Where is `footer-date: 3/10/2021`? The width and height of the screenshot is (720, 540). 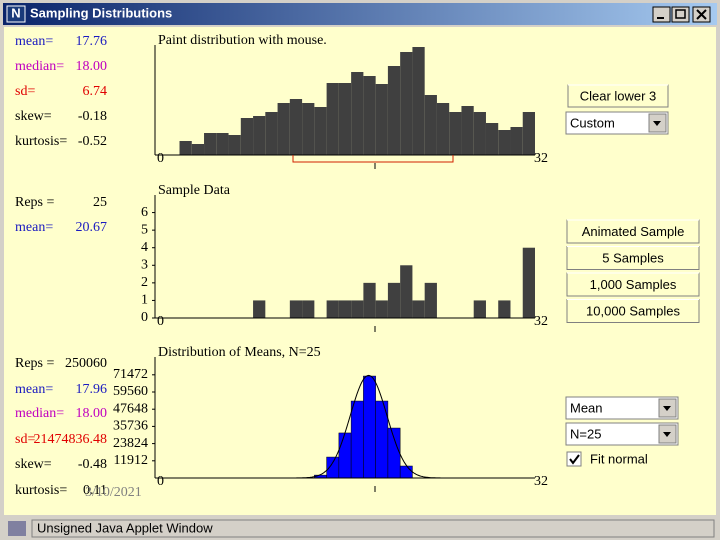
footer-date: 3/10/2021 is located at coordinates (113, 492).